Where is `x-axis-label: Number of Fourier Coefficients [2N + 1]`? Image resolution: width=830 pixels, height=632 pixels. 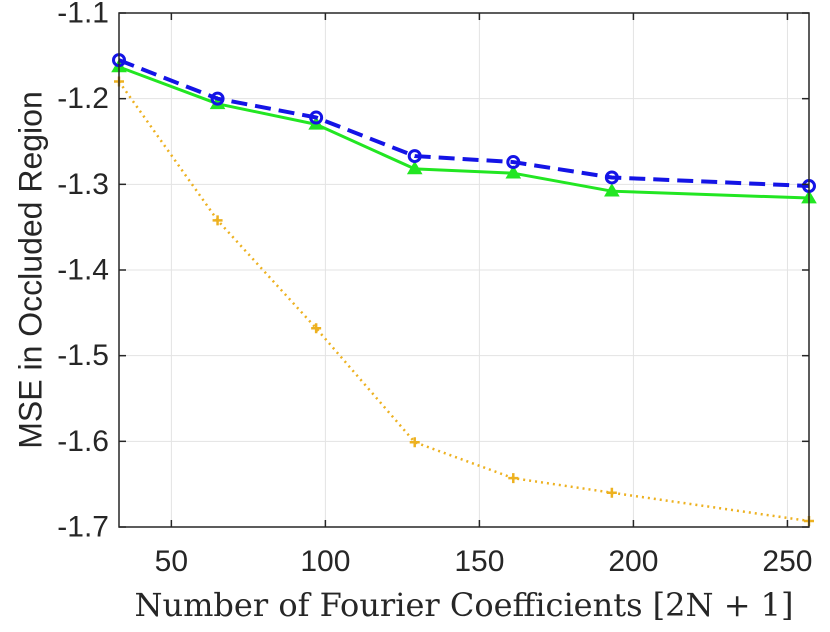 x-axis-label: Number of Fourier Coefficients [2N + 1] is located at coordinates (463, 605).